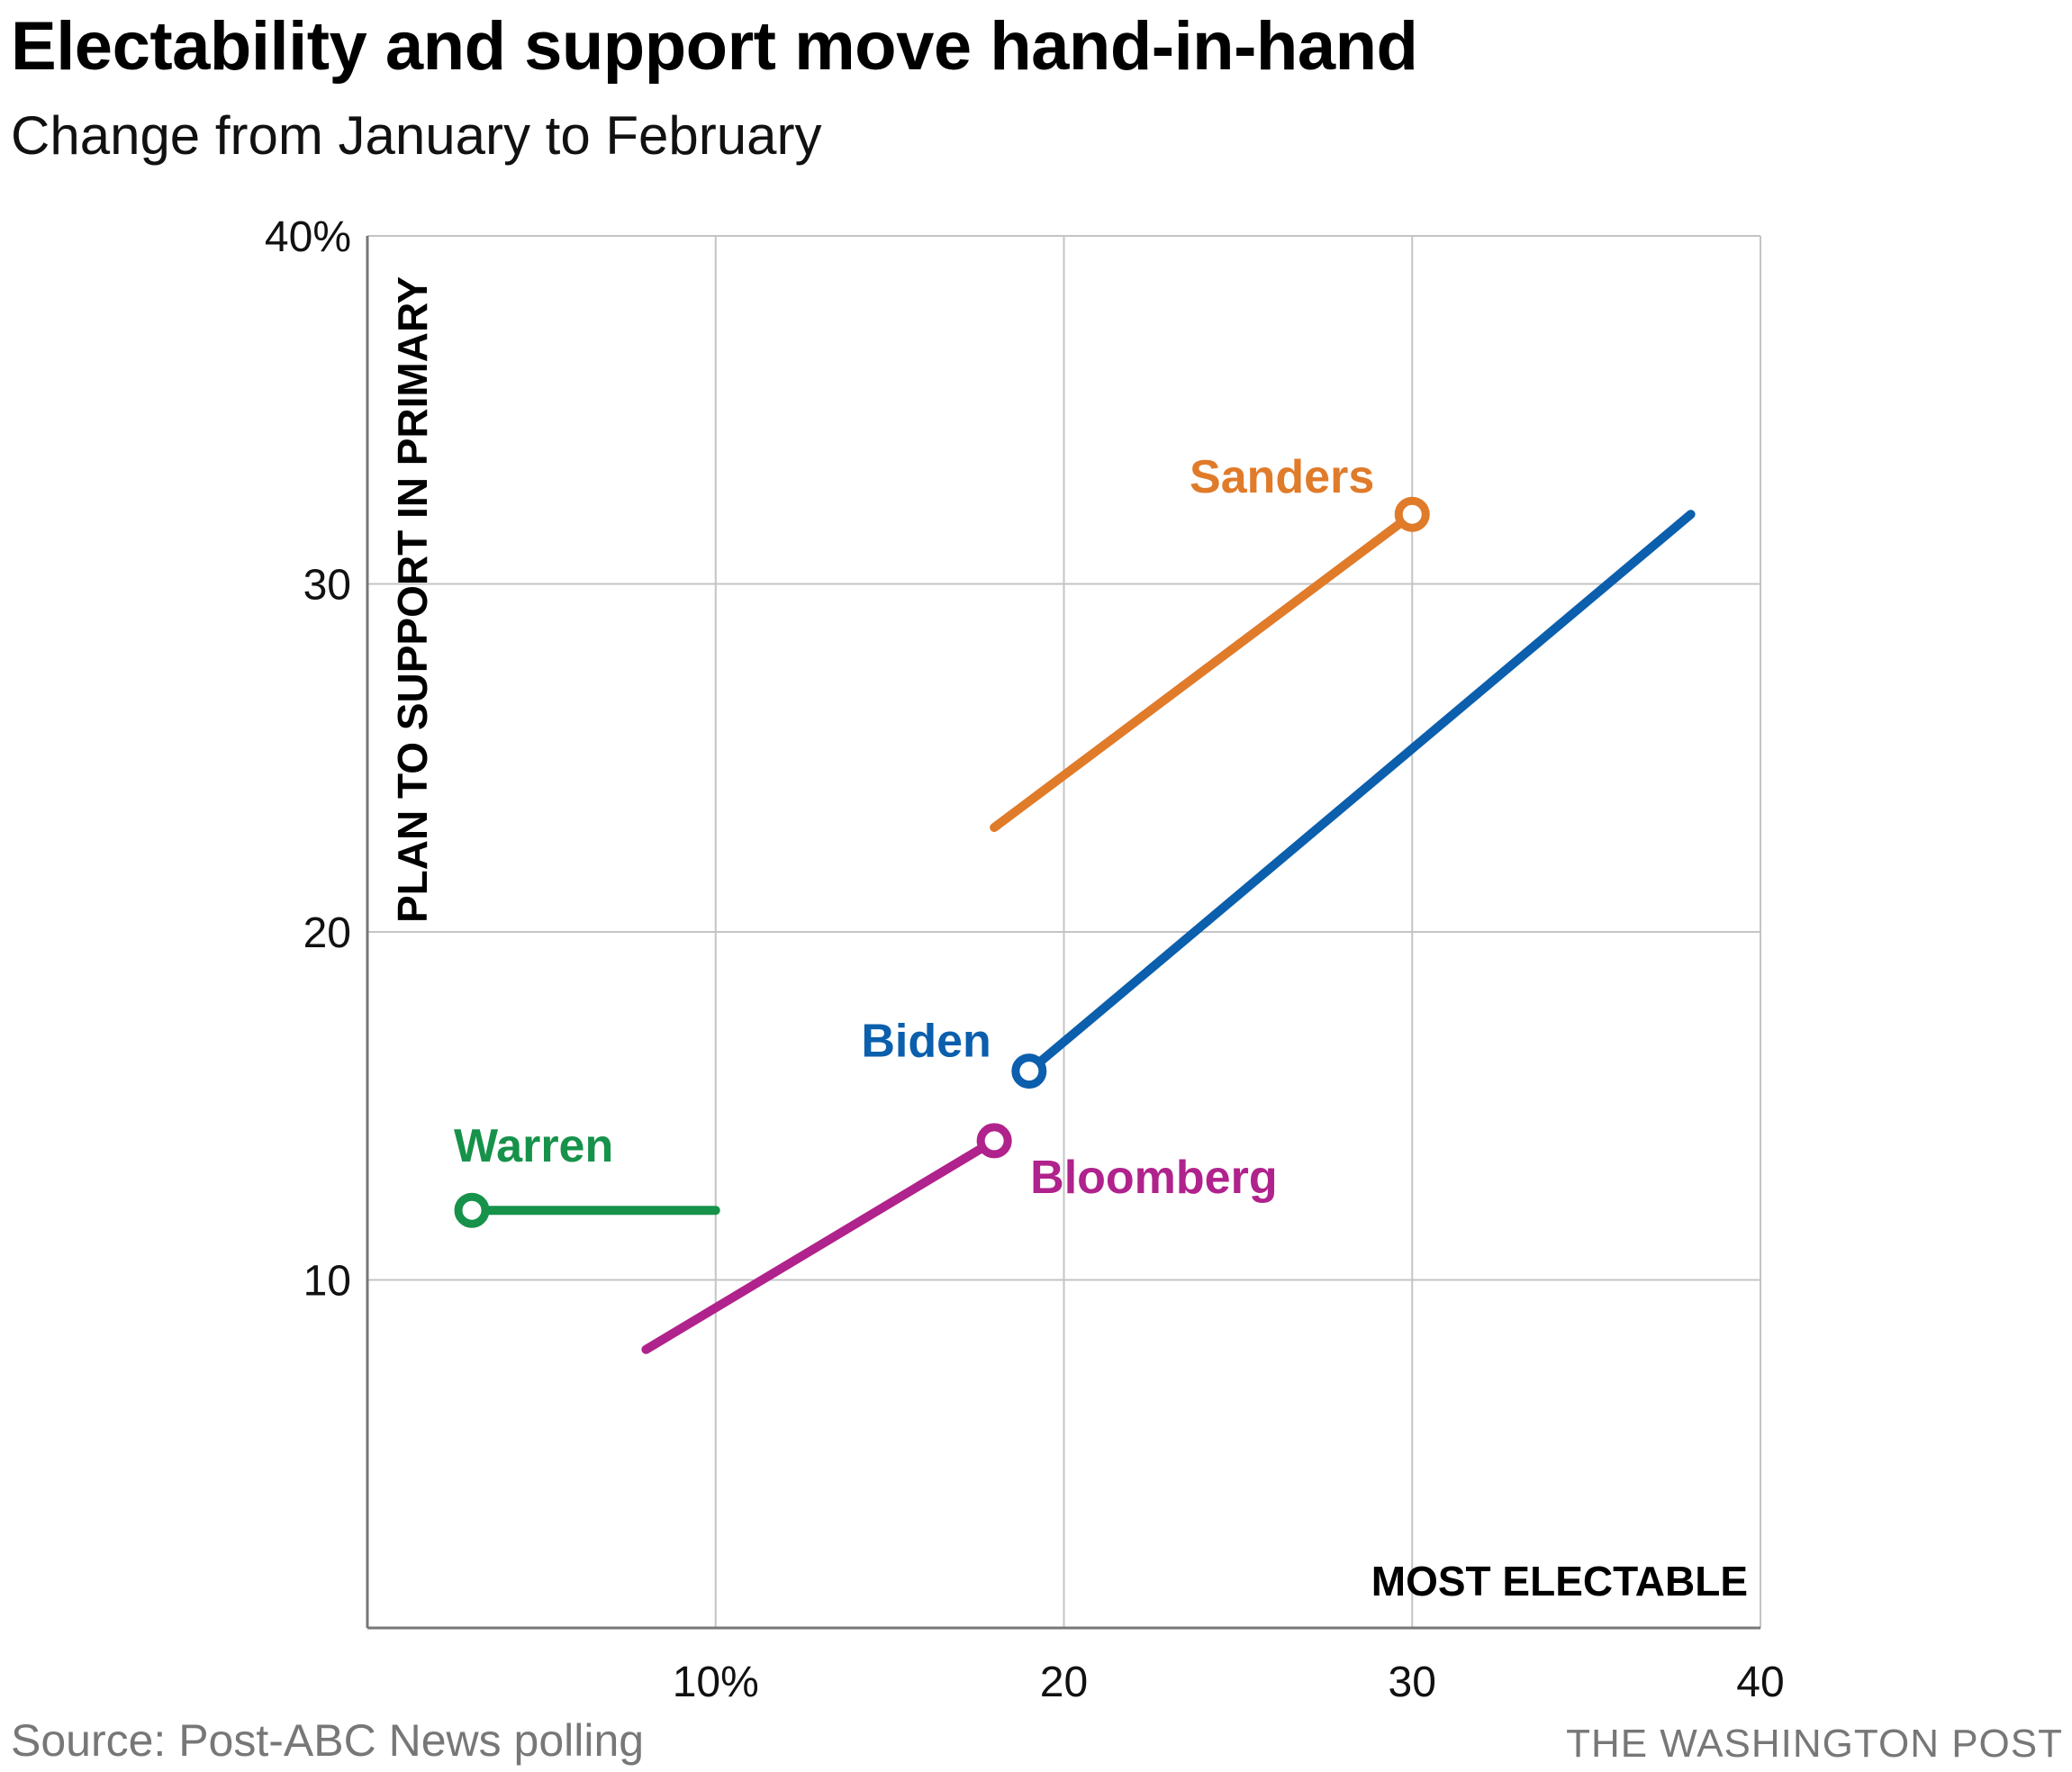 Image resolution: width=2072 pixels, height=1772 pixels. Describe the element at coordinates (308, 237) in the screenshot. I see `y-tick-label-3: 40%` at that location.